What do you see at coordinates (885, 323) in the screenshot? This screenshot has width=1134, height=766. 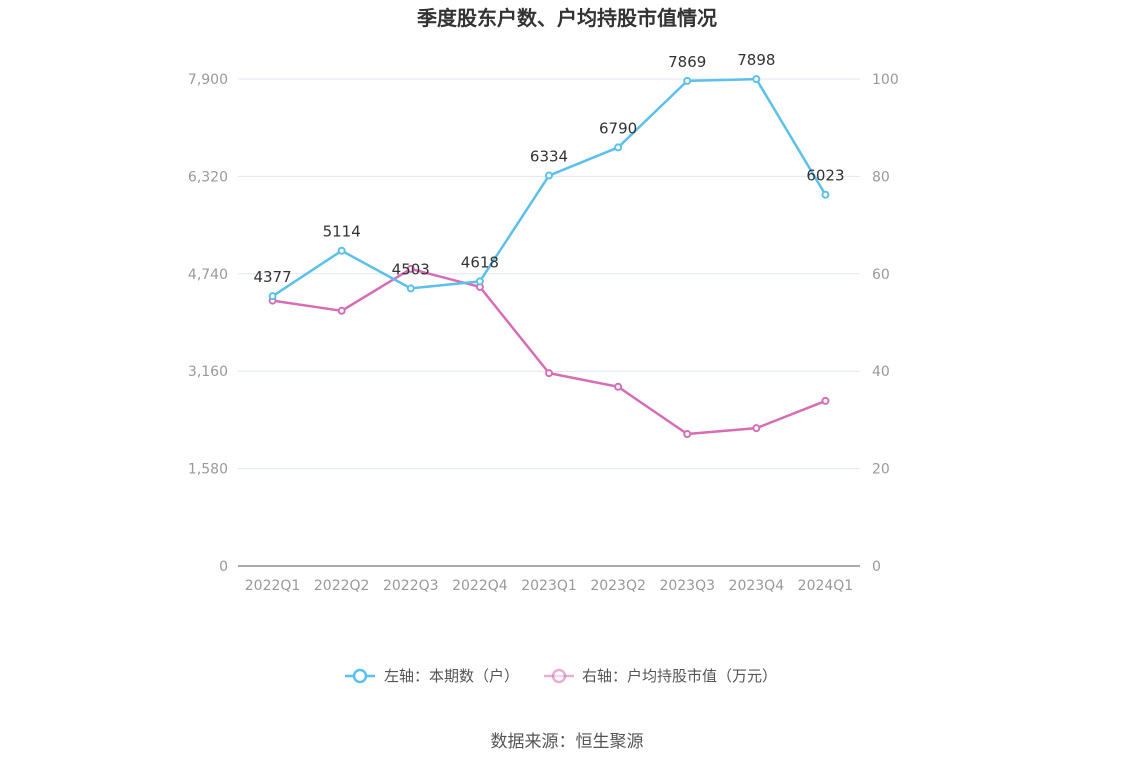 I see `right-axis-ticks: 0 20 40 60 80 100` at bounding box center [885, 323].